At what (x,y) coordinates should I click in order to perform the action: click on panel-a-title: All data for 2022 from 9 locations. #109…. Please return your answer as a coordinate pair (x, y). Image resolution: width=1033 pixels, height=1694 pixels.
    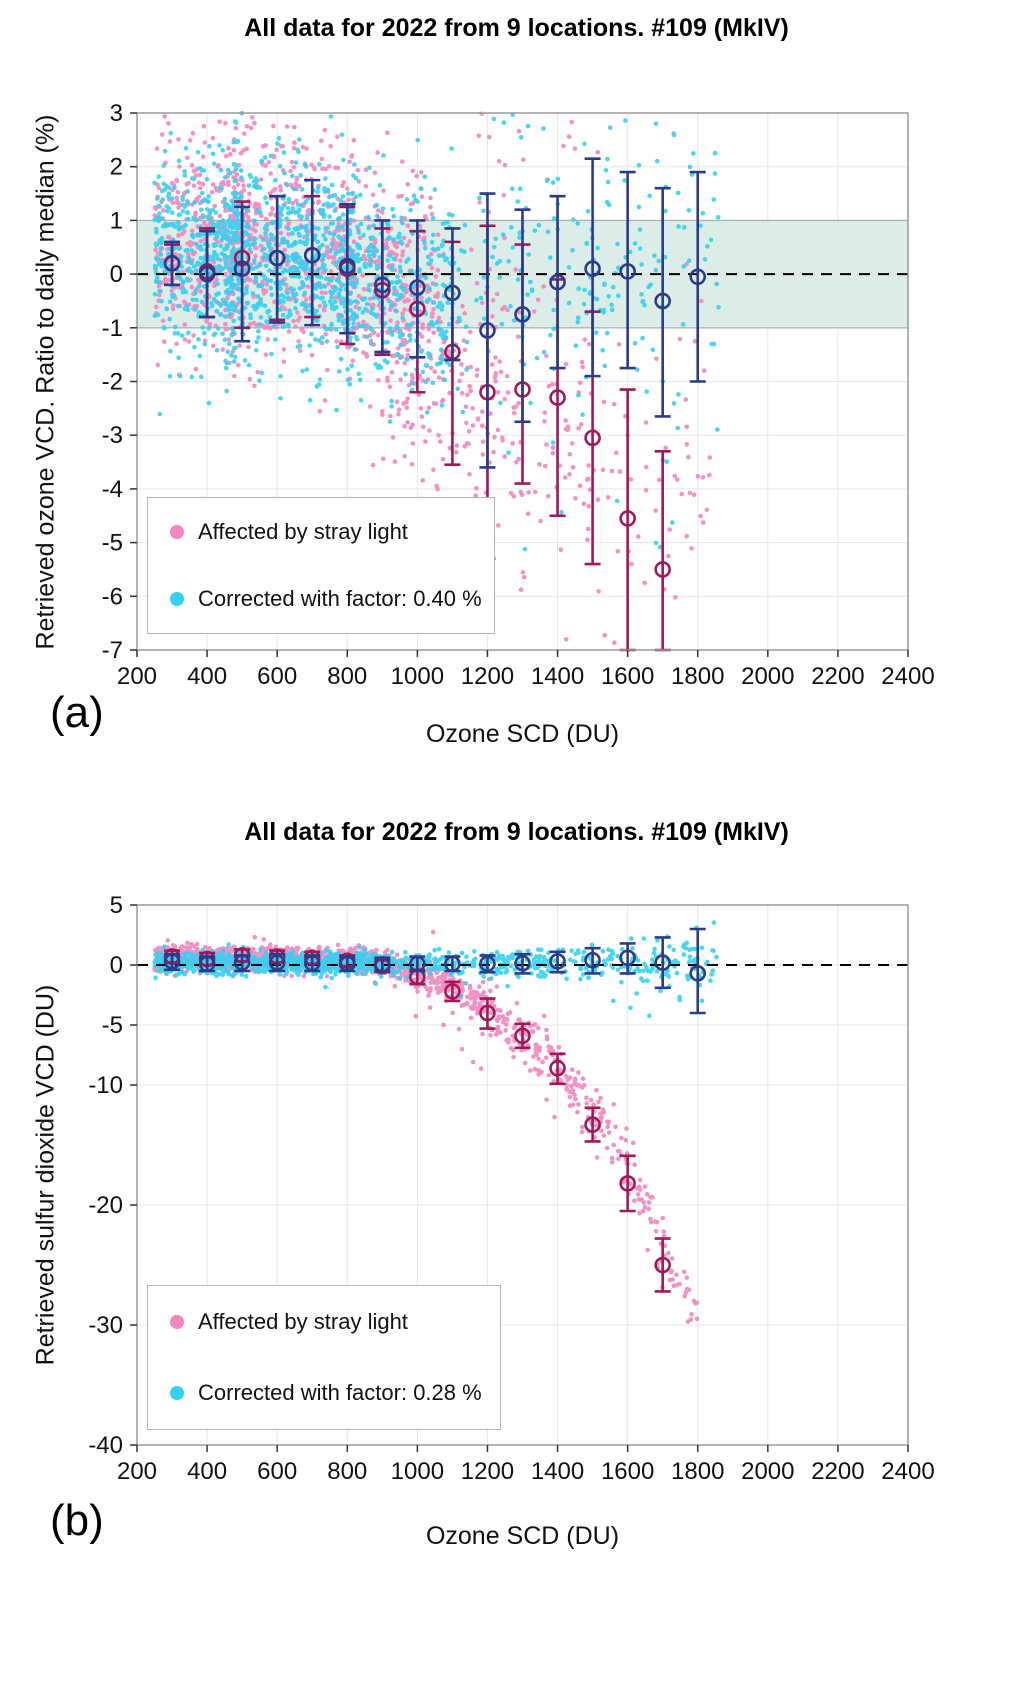
    Looking at the image, I should click on (516, 28).